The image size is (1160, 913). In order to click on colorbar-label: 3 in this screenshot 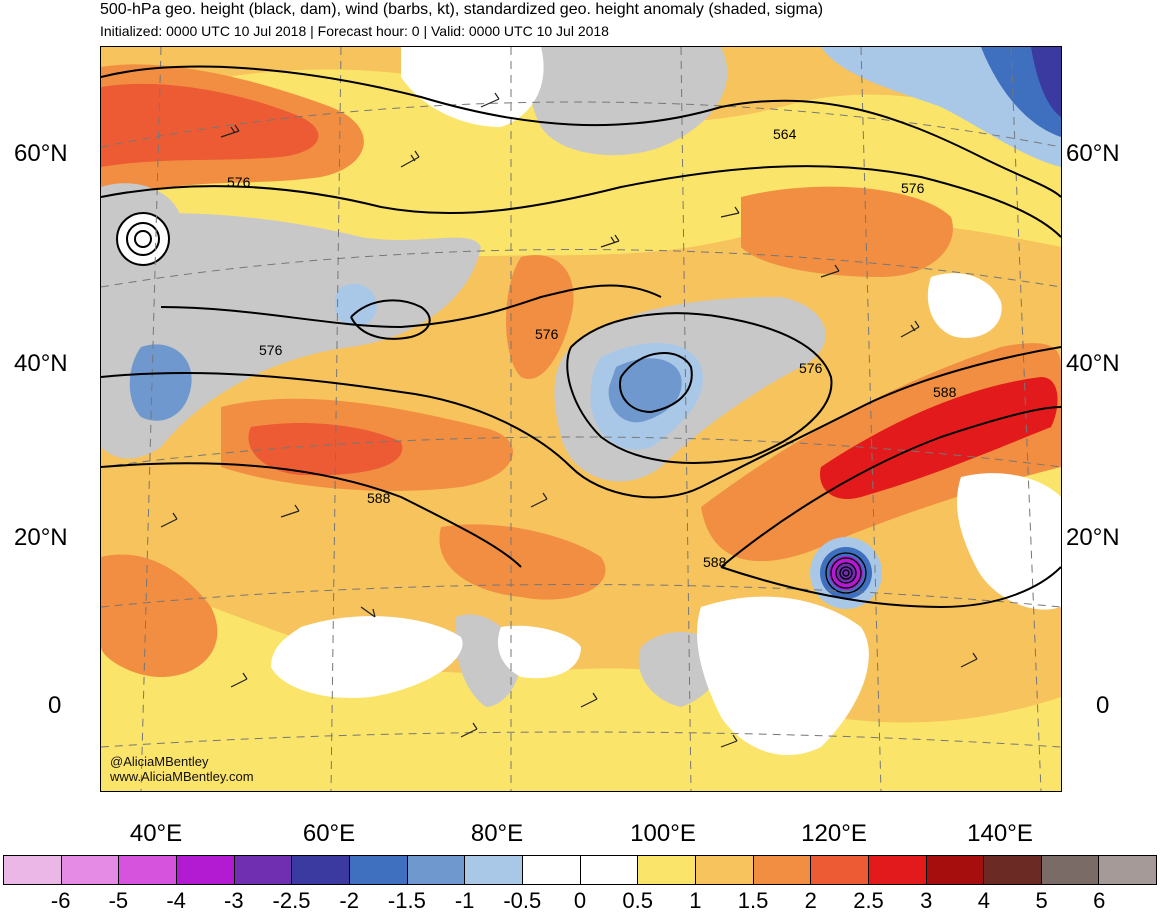, I will do `click(926, 900)`.